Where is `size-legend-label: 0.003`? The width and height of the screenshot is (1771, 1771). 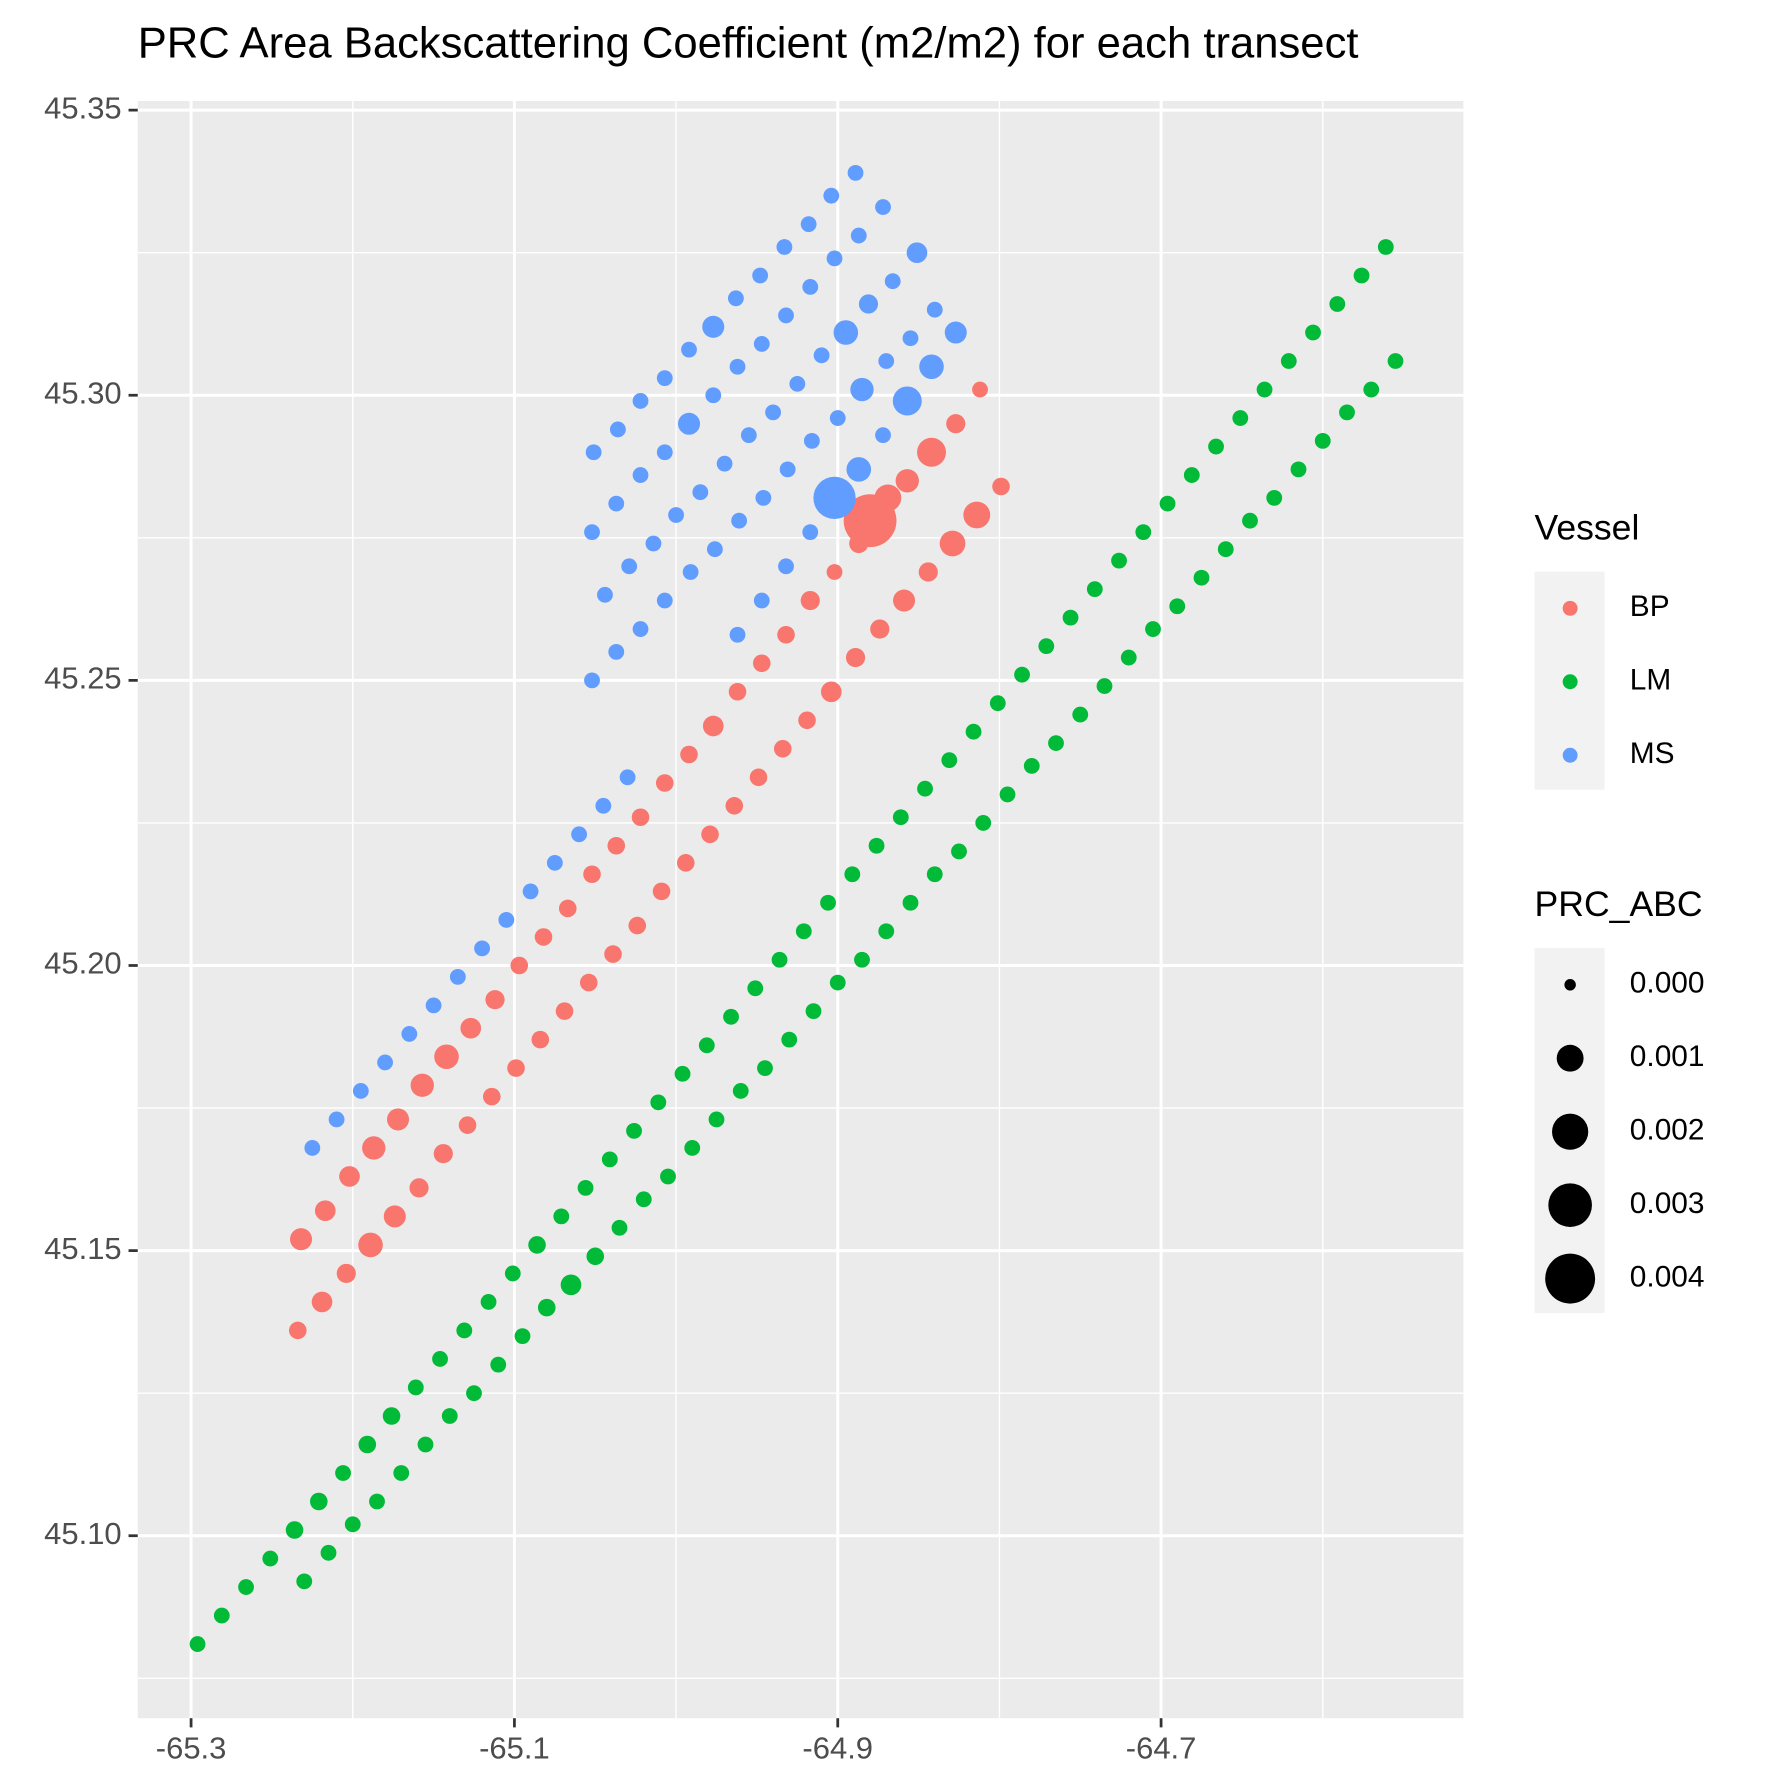
size-legend-label: 0.003 is located at coordinates (1667, 1203).